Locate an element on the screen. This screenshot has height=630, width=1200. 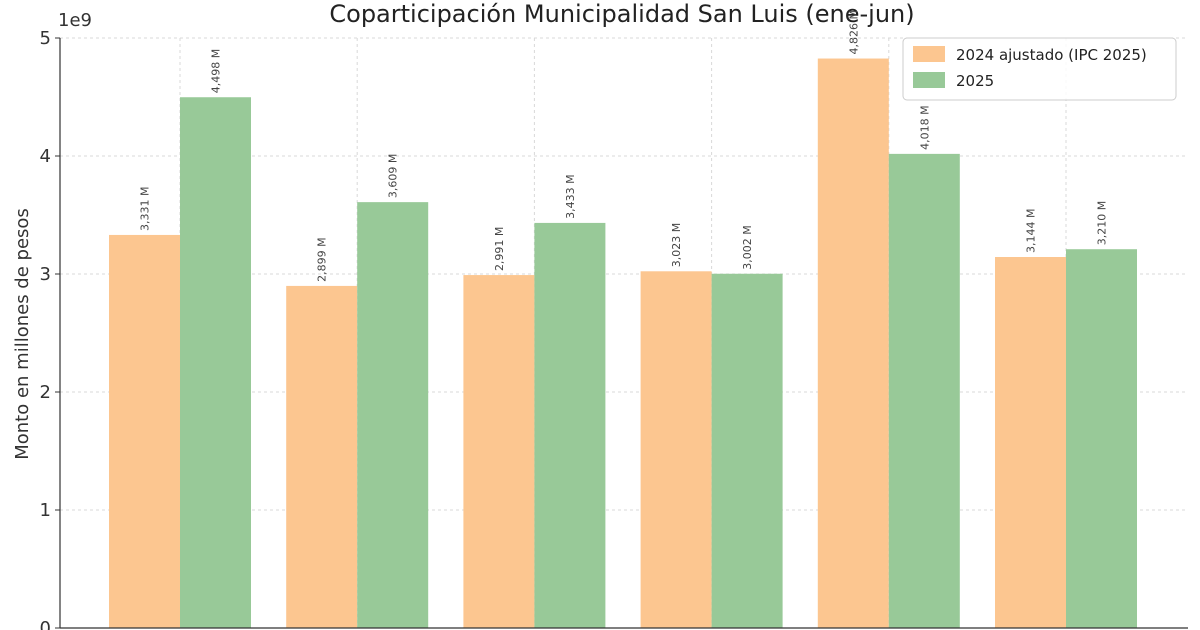
y-tick-label-4: 4 is located at coordinates (45, 156).